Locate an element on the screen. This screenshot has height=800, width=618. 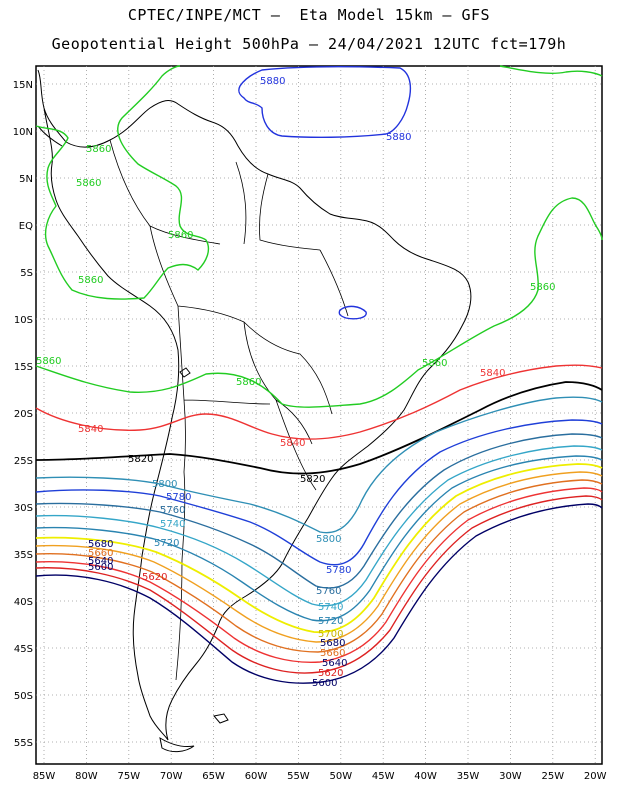
longitude-label: 85W is located at coordinates (44, 776).